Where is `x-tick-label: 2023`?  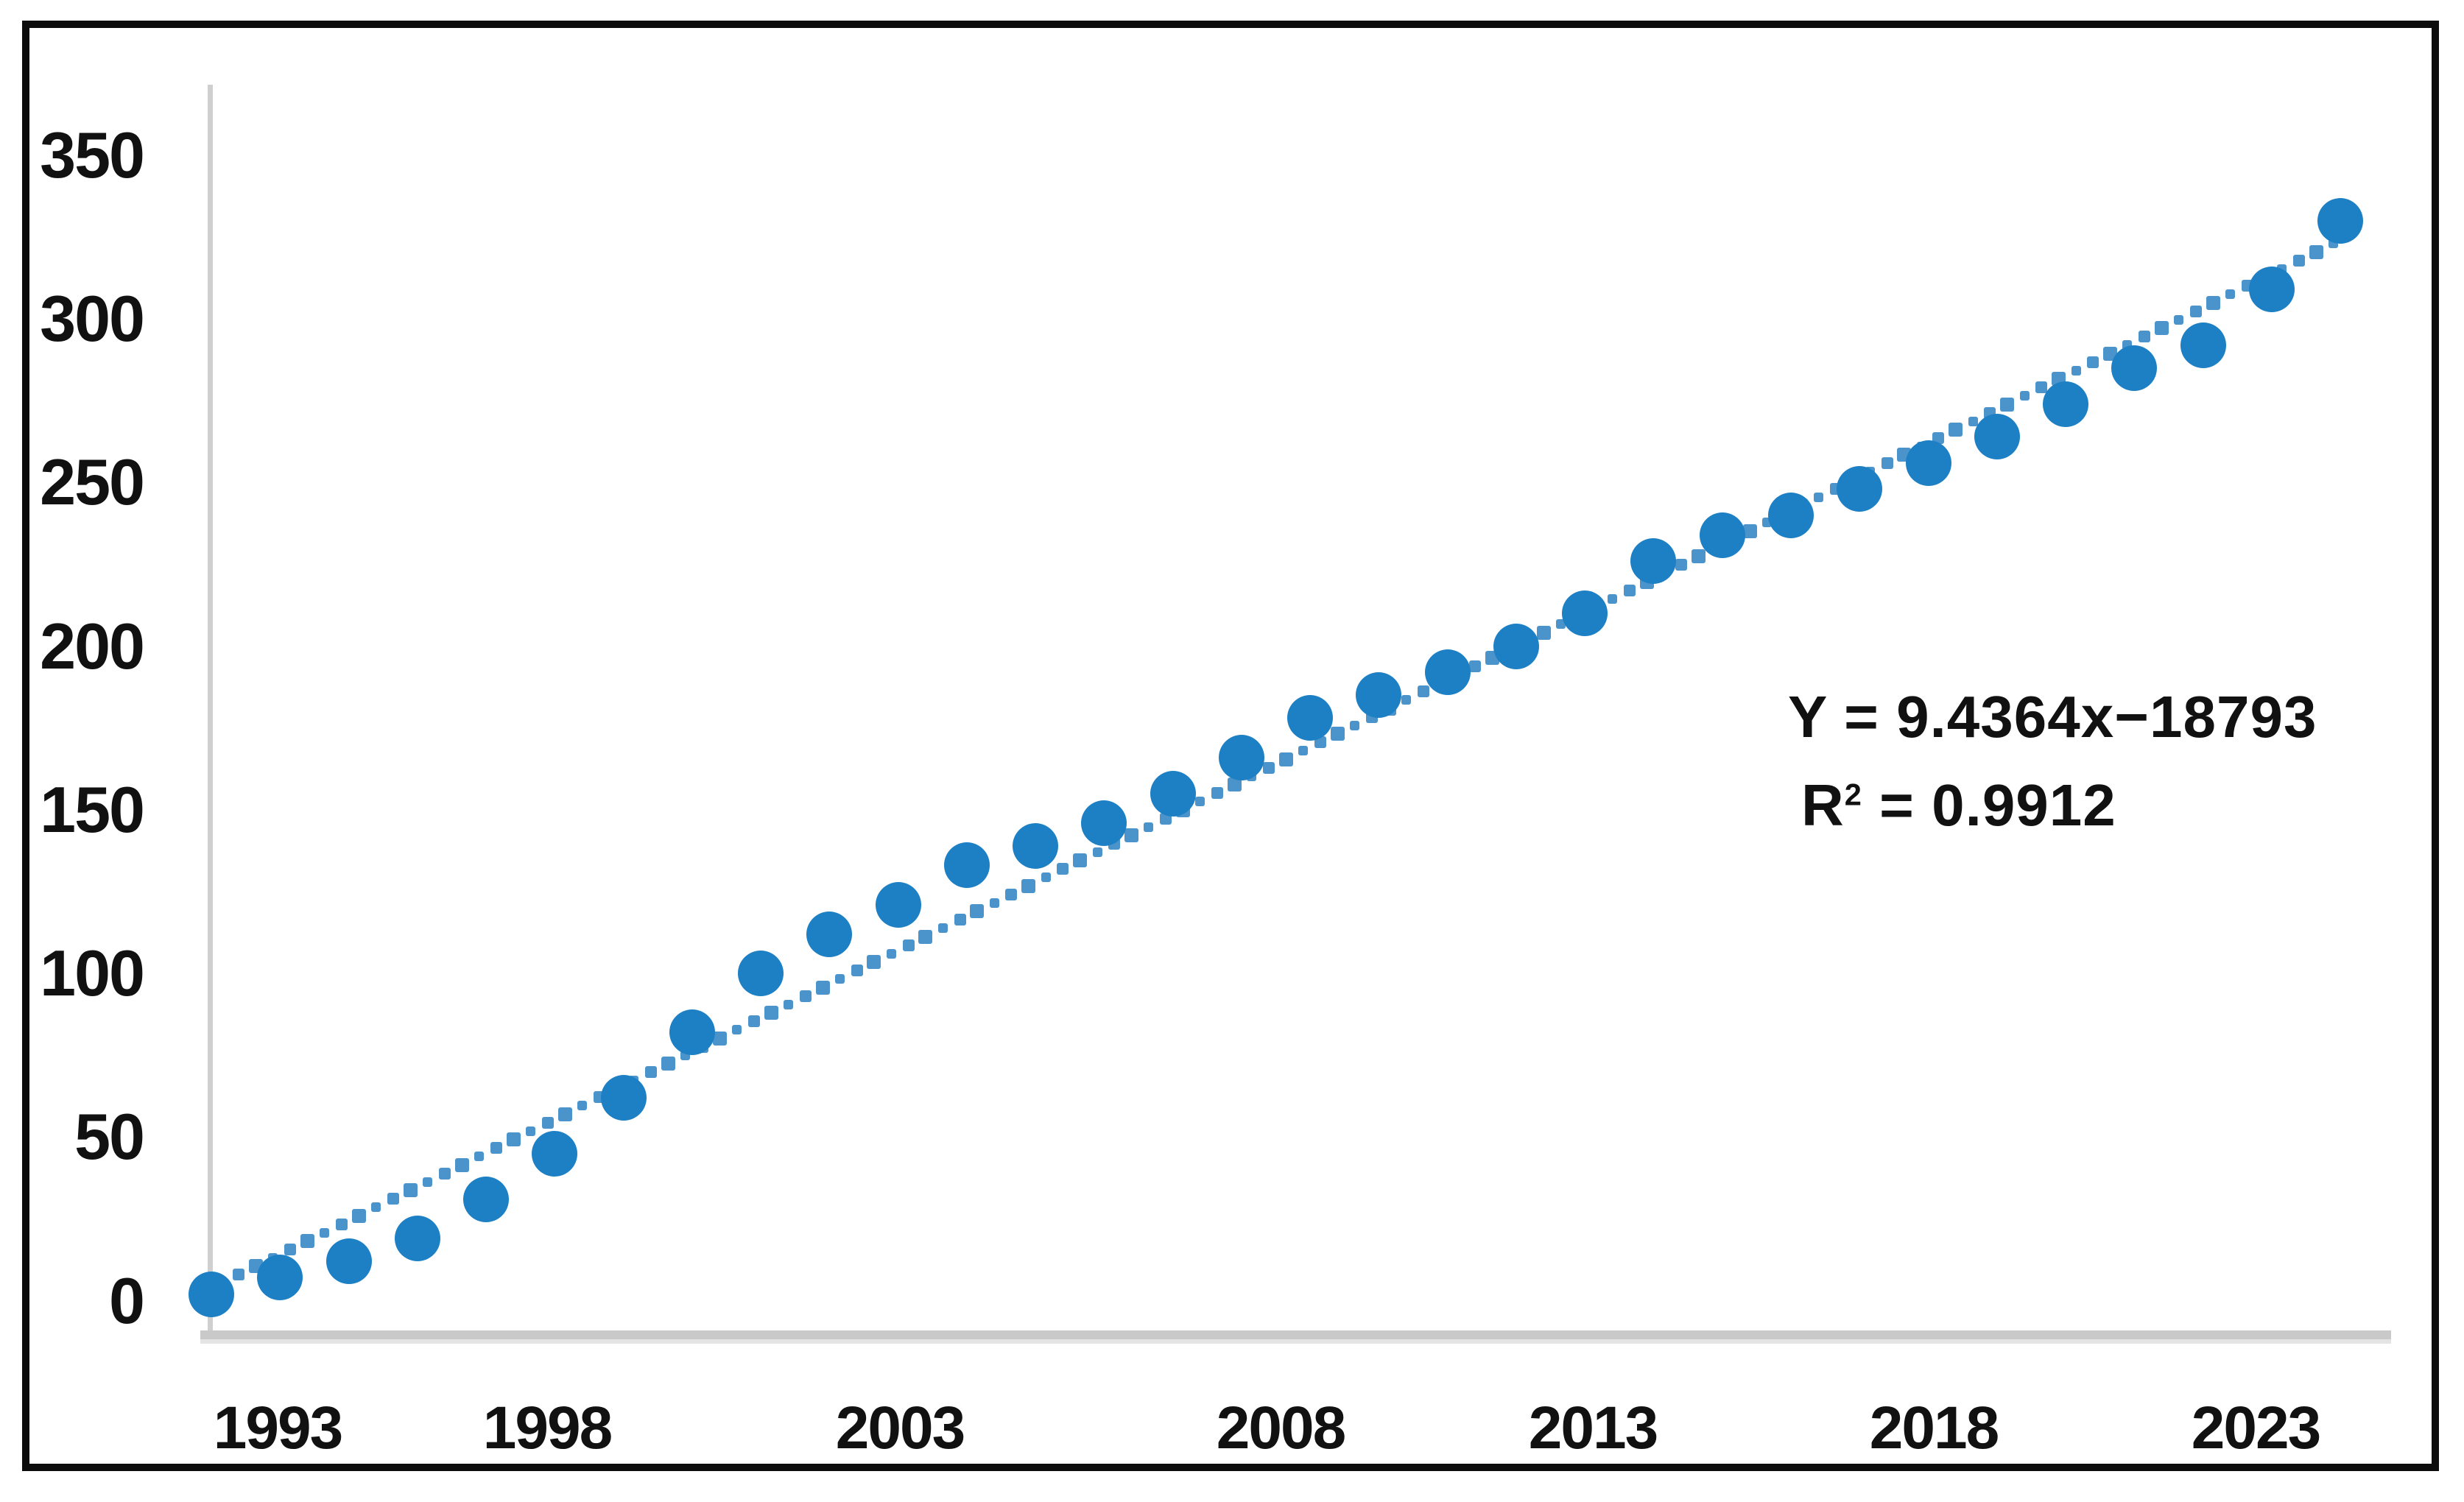
x-tick-label: 2023 is located at coordinates (2256, 1428).